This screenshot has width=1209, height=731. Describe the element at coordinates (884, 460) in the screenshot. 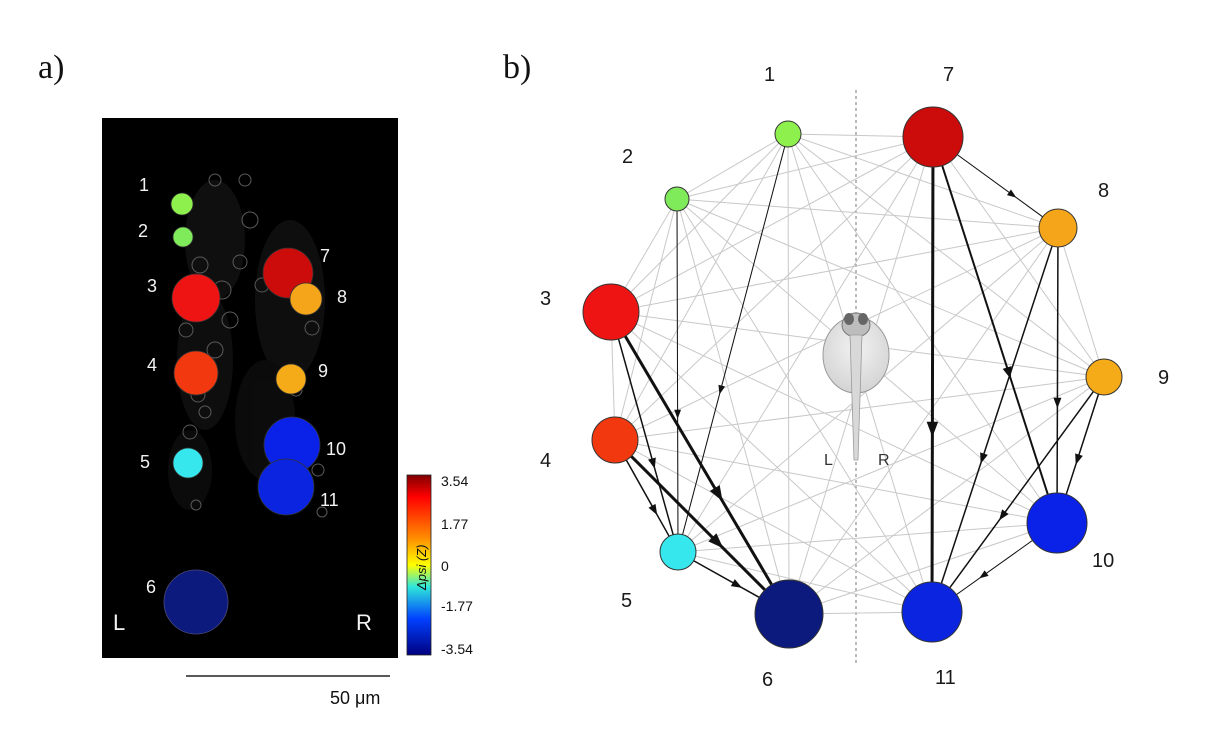

I see `fish-right-label: R` at that location.